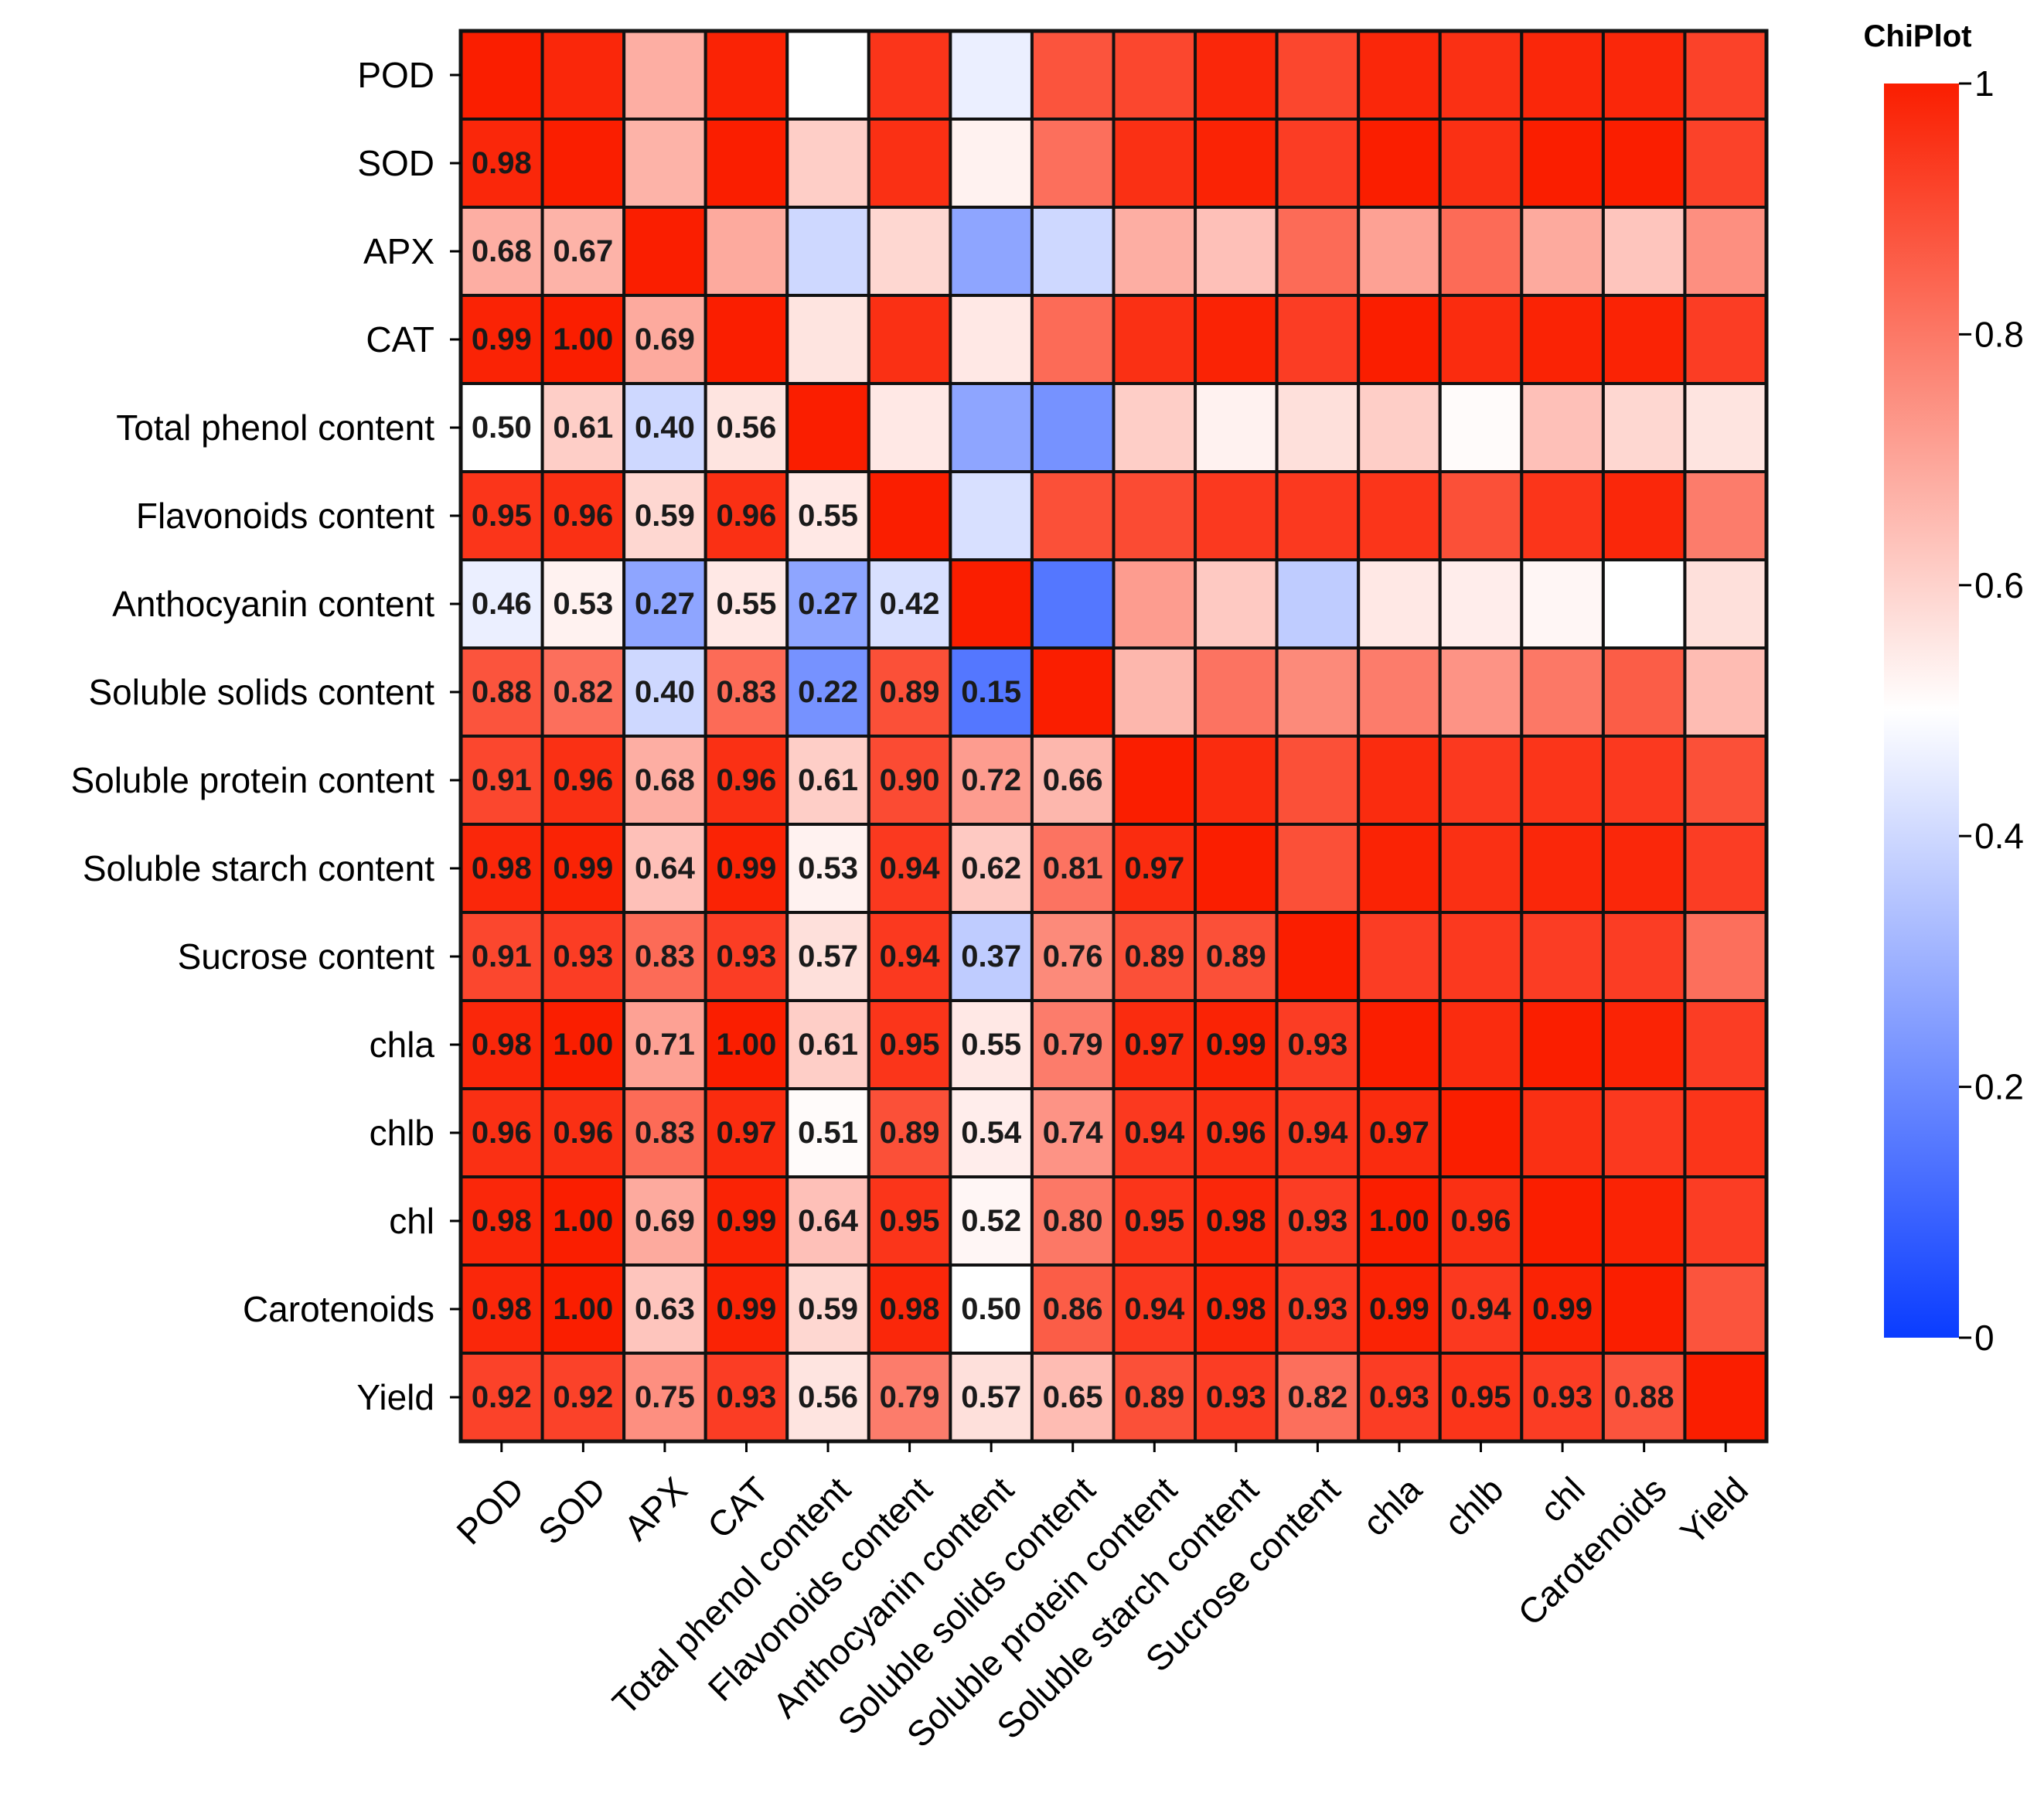 This screenshot has height=1797, width=2044. I want to click on cell-value-label: 0.88, so click(502, 692).